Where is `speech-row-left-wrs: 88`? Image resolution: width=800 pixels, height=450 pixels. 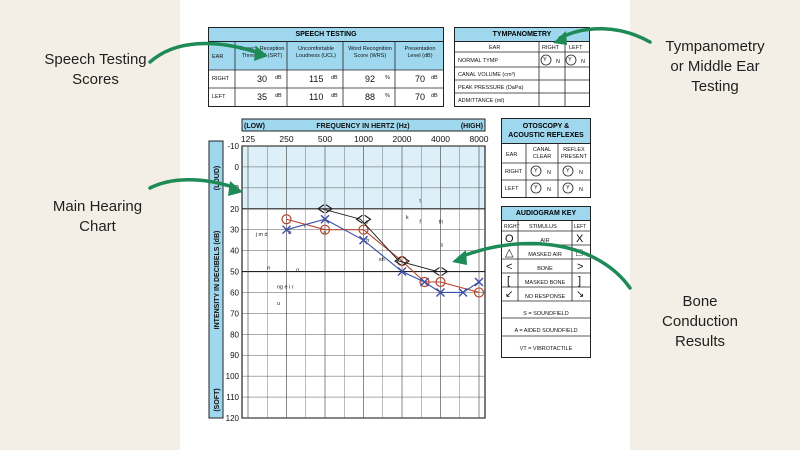 speech-row-left-wrs: 88 is located at coordinates (370, 97).